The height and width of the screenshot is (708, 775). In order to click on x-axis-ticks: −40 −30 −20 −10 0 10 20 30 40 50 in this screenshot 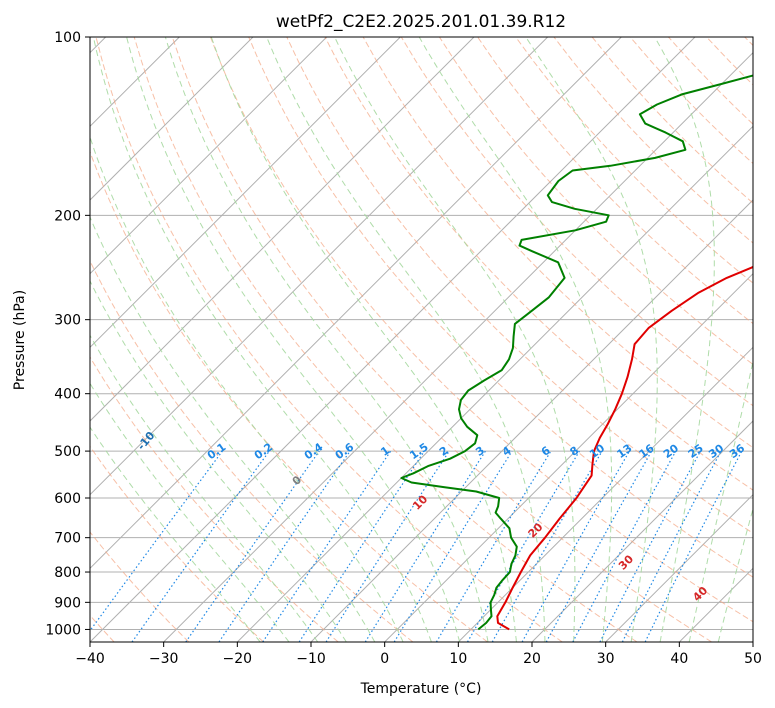, I will do `click(418, 654)`.